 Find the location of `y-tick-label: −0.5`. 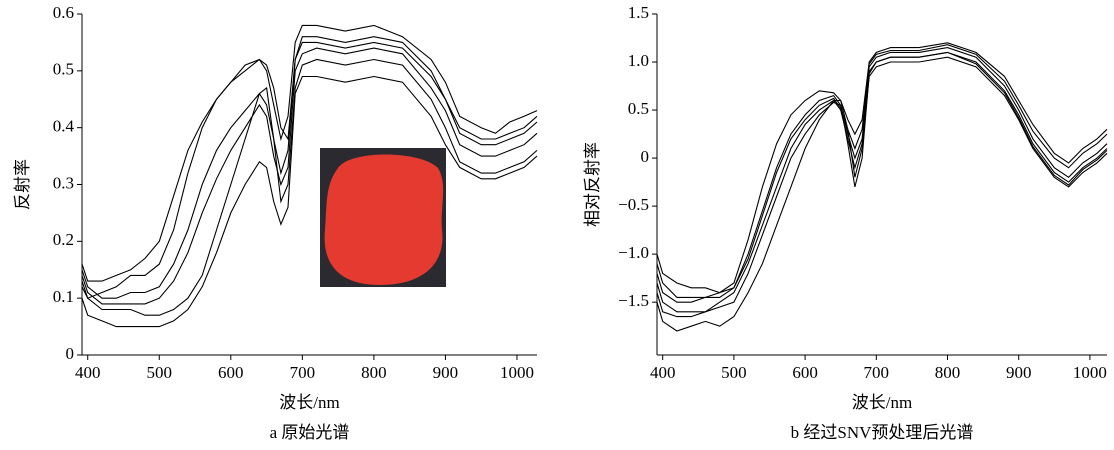

y-tick-label: −0.5 is located at coordinates (633, 204).